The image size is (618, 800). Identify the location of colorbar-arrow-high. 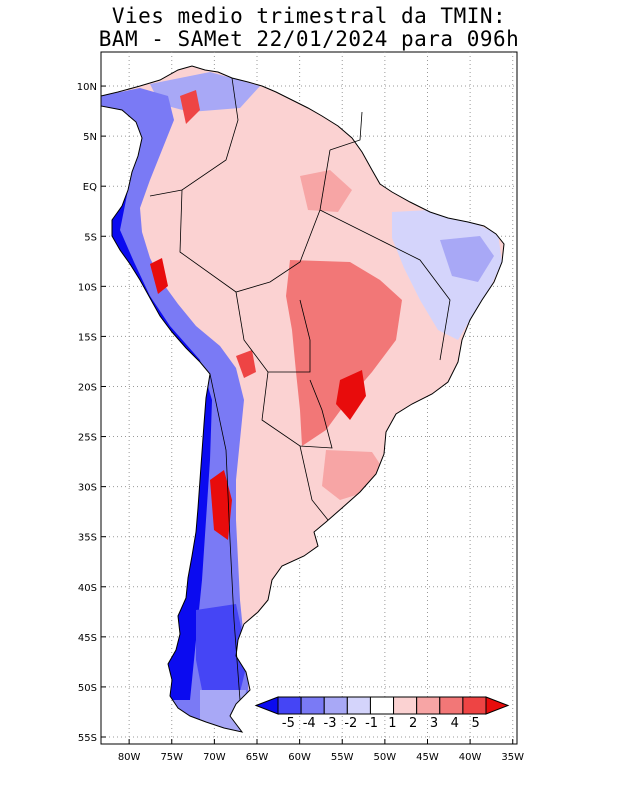
(497, 705).